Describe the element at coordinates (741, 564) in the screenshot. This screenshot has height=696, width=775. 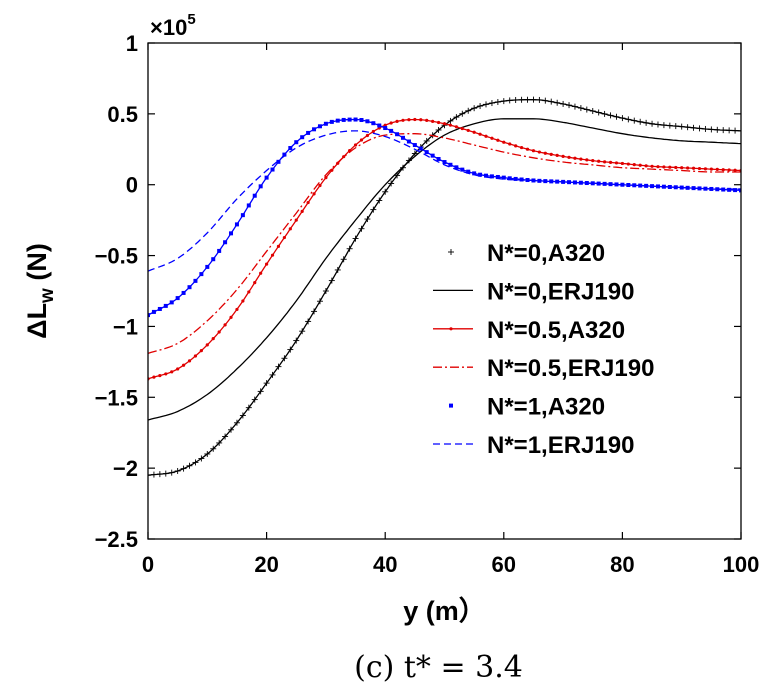
I see `x-tick-label: 100` at that location.